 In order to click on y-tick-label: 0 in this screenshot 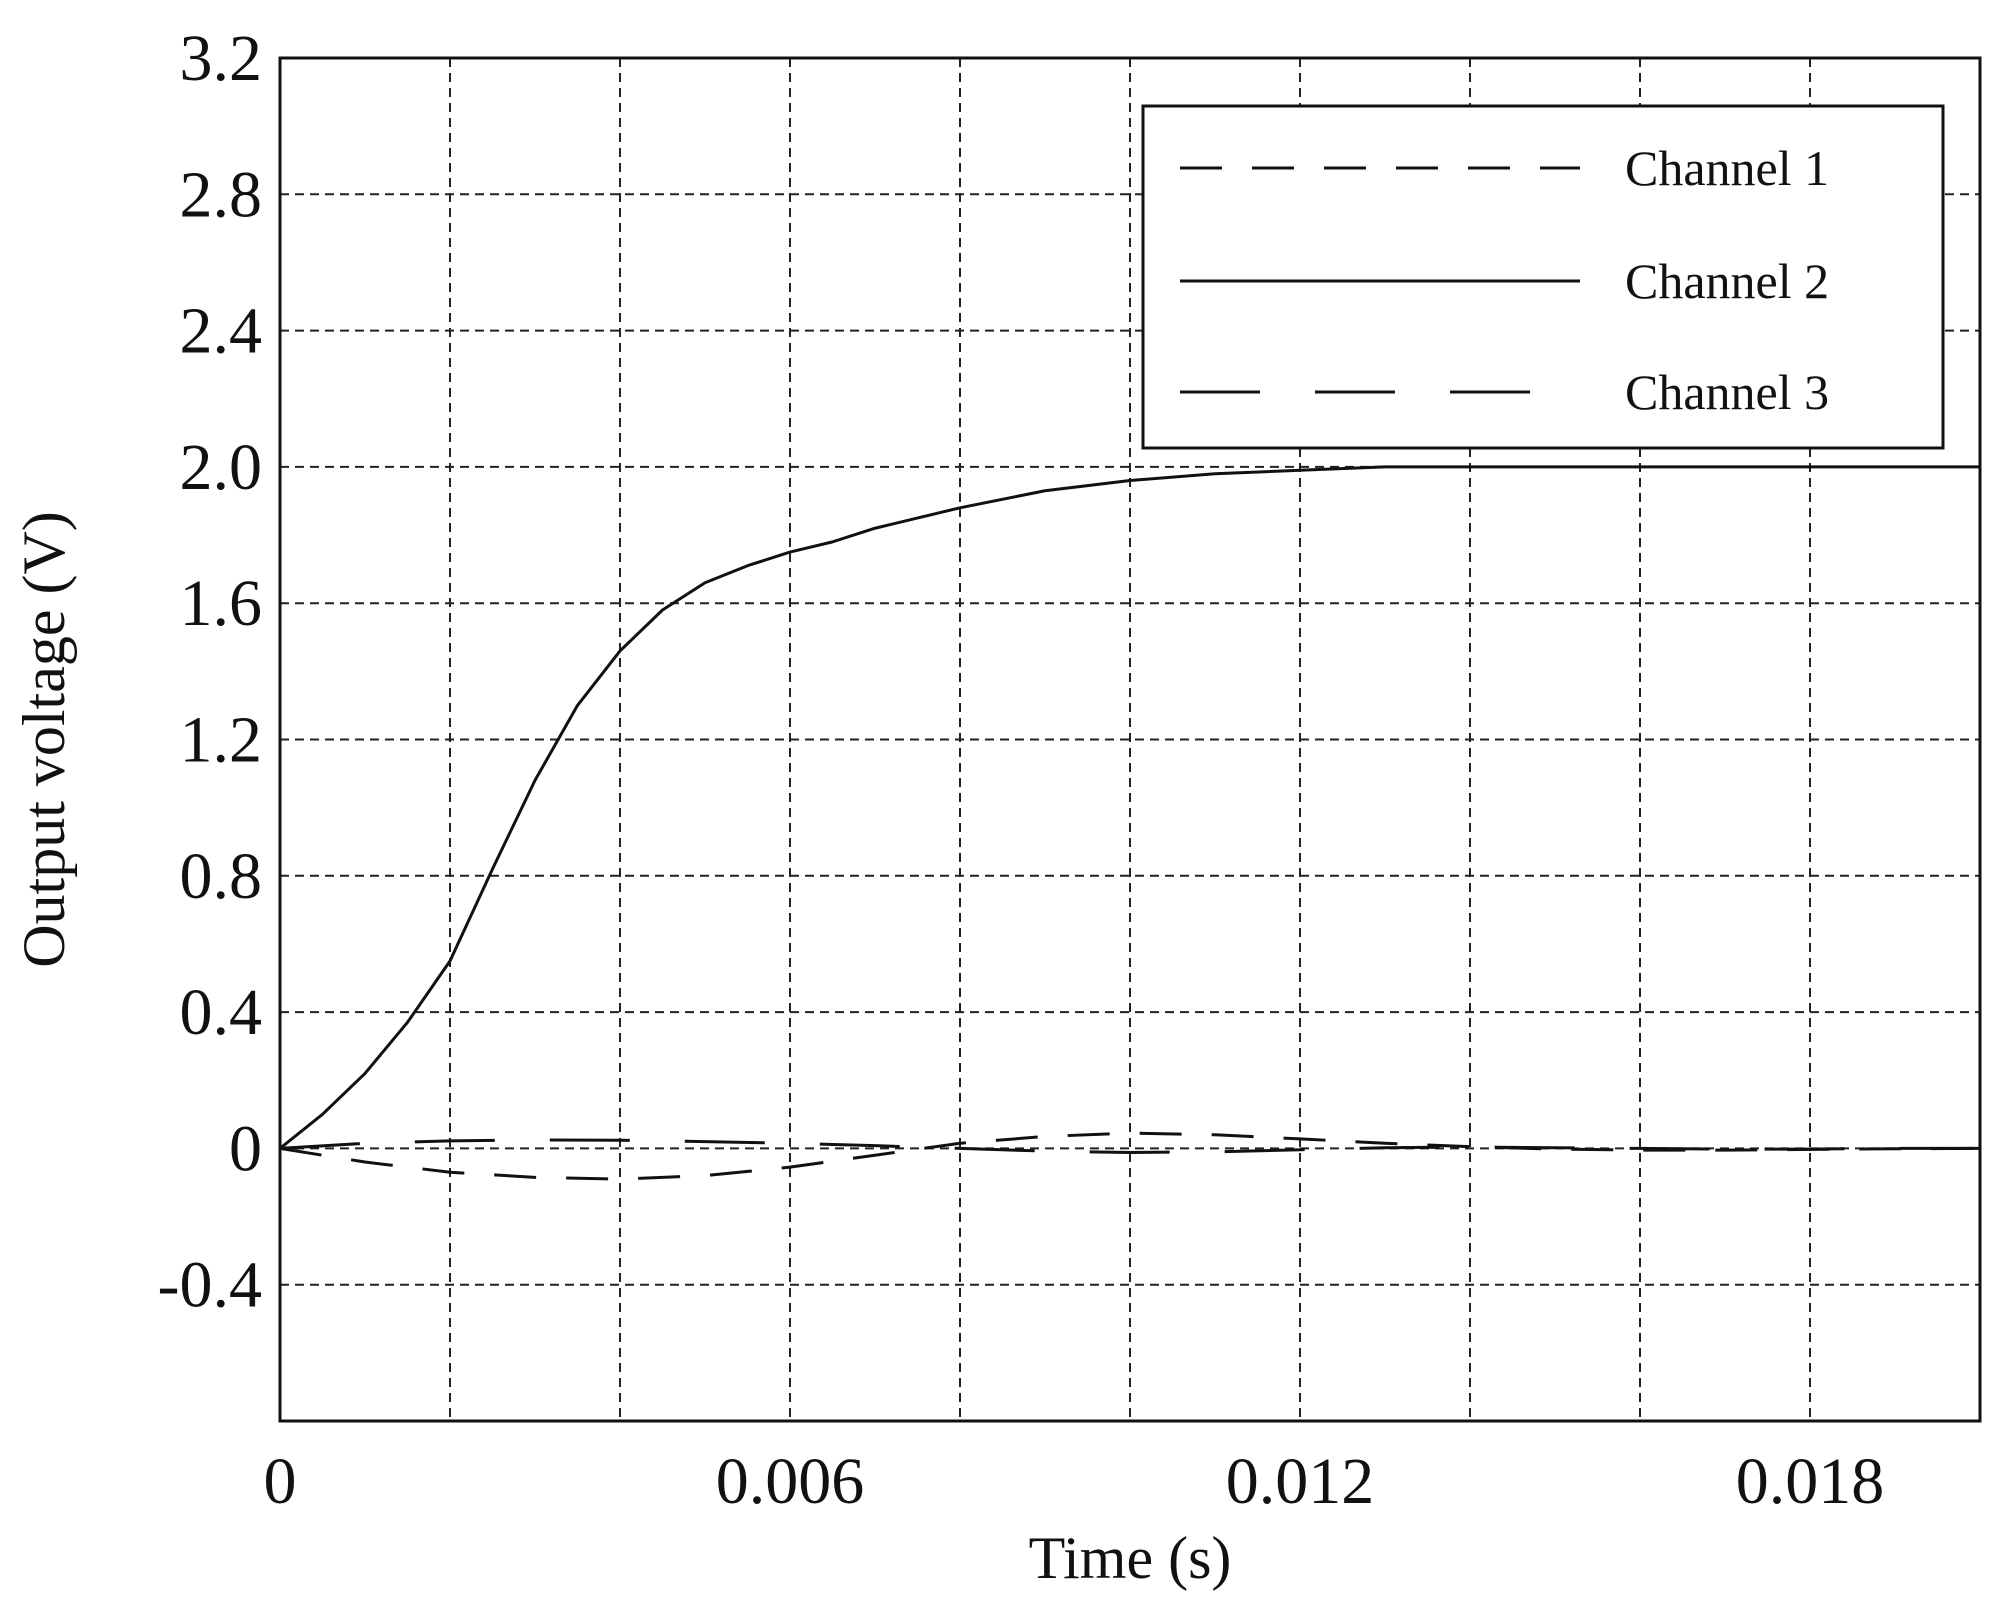, I will do `click(245, 1148)`.